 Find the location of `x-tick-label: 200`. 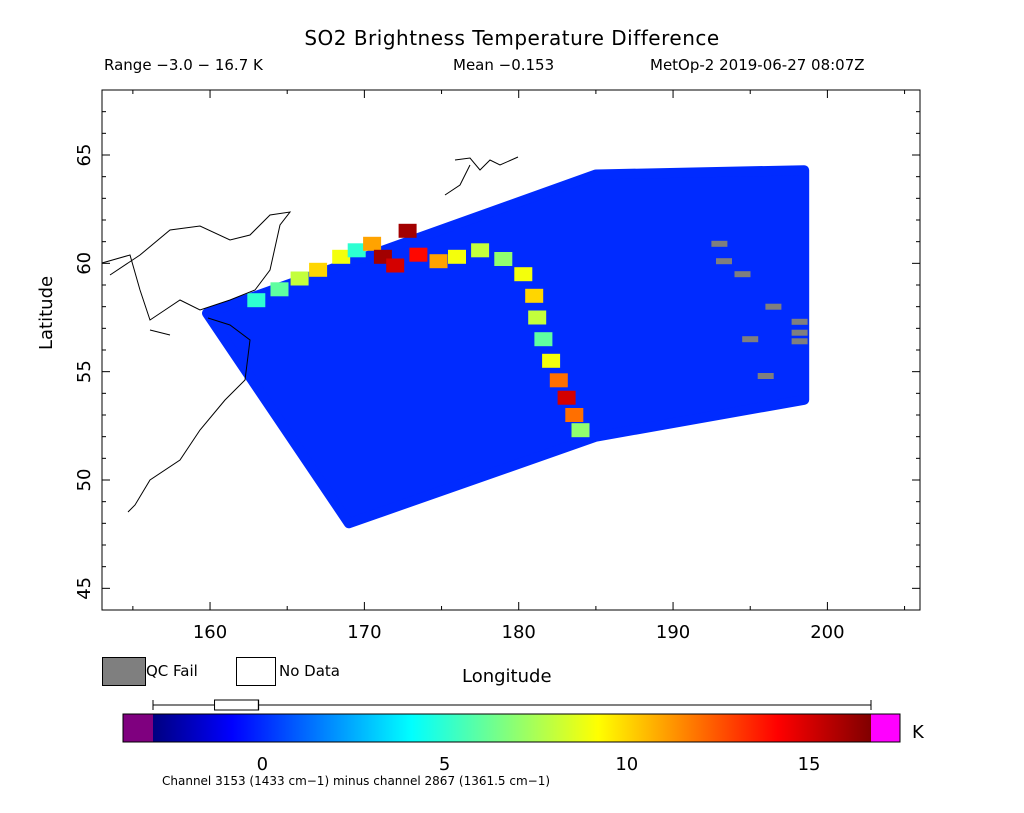

x-tick-label: 200 is located at coordinates (827, 632).